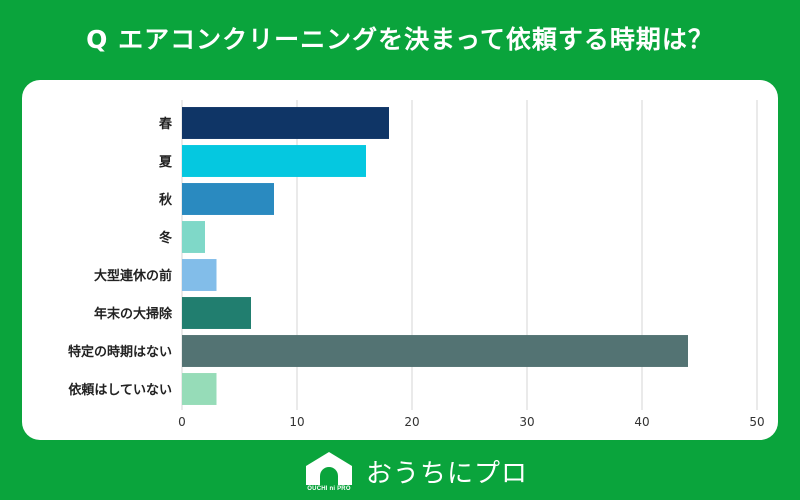 Image resolution: width=800 pixels, height=500 pixels. What do you see at coordinates (329, 471) in the screenshot?
I see `house-logo-icon: OUCHI ni PRO` at bounding box center [329, 471].